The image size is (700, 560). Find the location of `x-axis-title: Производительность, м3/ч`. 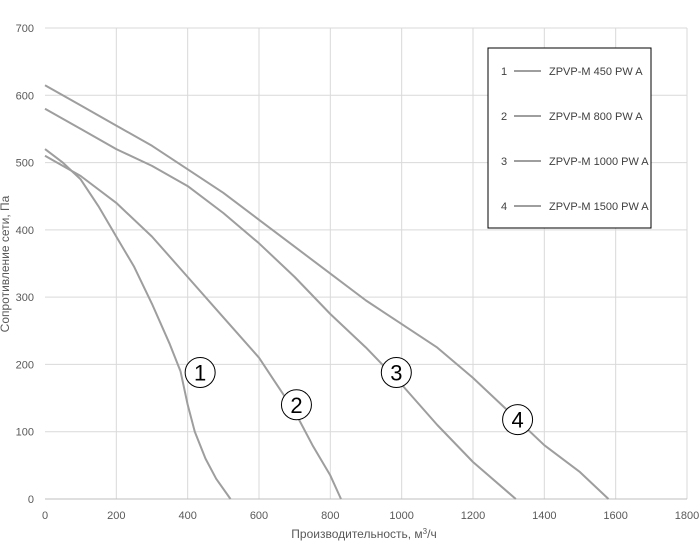

x-axis-title: Производительность, м3/ч is located at coordinates (363, 534).